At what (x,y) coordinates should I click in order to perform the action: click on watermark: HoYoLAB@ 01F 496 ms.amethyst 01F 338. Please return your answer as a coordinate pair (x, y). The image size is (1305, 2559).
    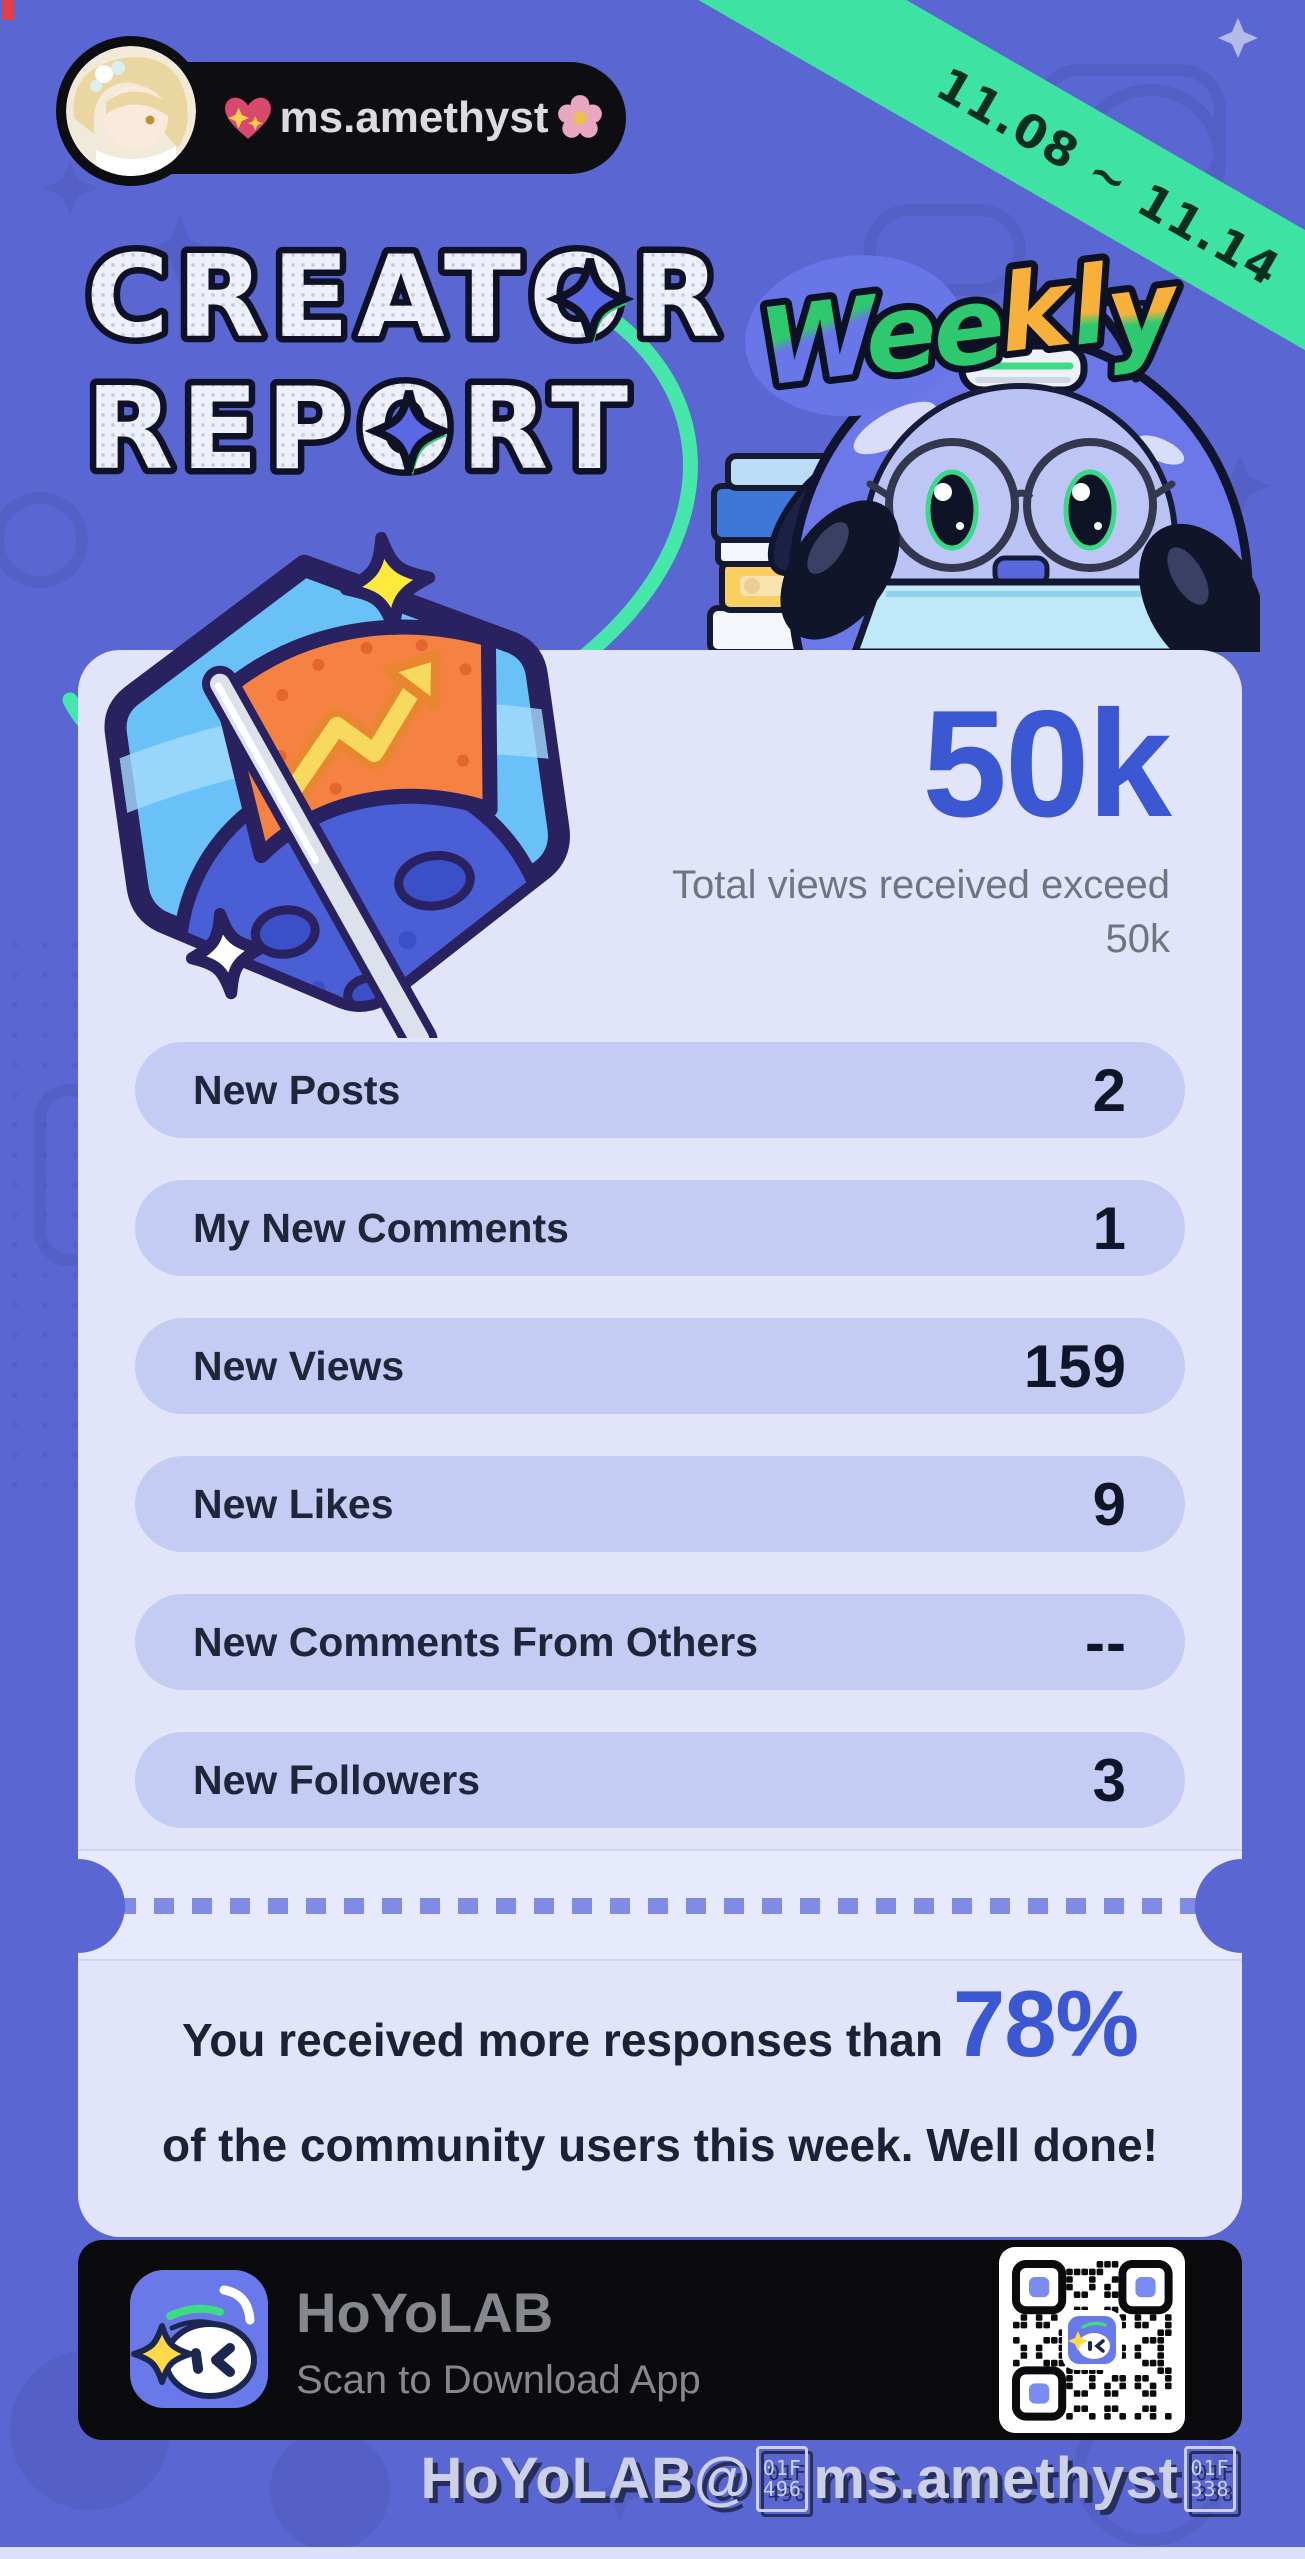
    Looking at the image, I should click on (831, 2478).